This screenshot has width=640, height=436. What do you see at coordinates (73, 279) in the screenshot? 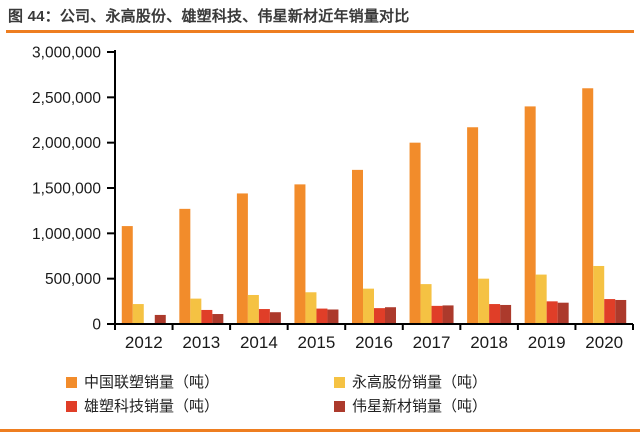
I see `y-tick-label: 500,000` at bounding box center [73, 279].